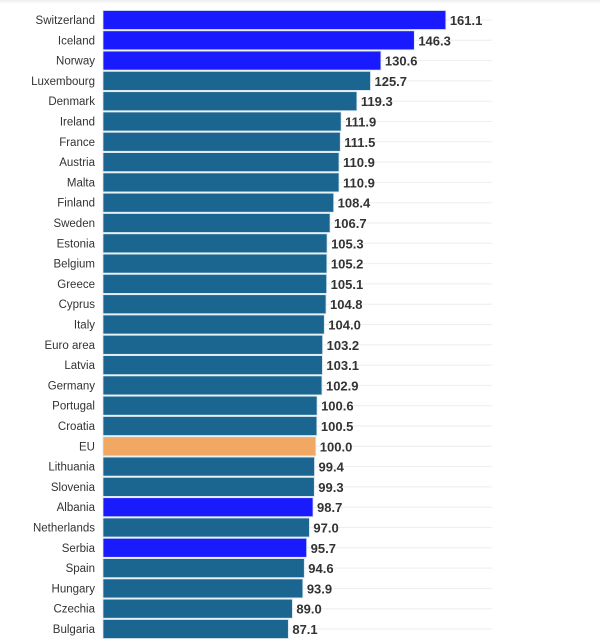 The width and height of the screenshot is (600, 641). What do you see at coordinates (79, 366) in the screenshot?
I see `category-label: Latvia` at bounding box center [79, 366].